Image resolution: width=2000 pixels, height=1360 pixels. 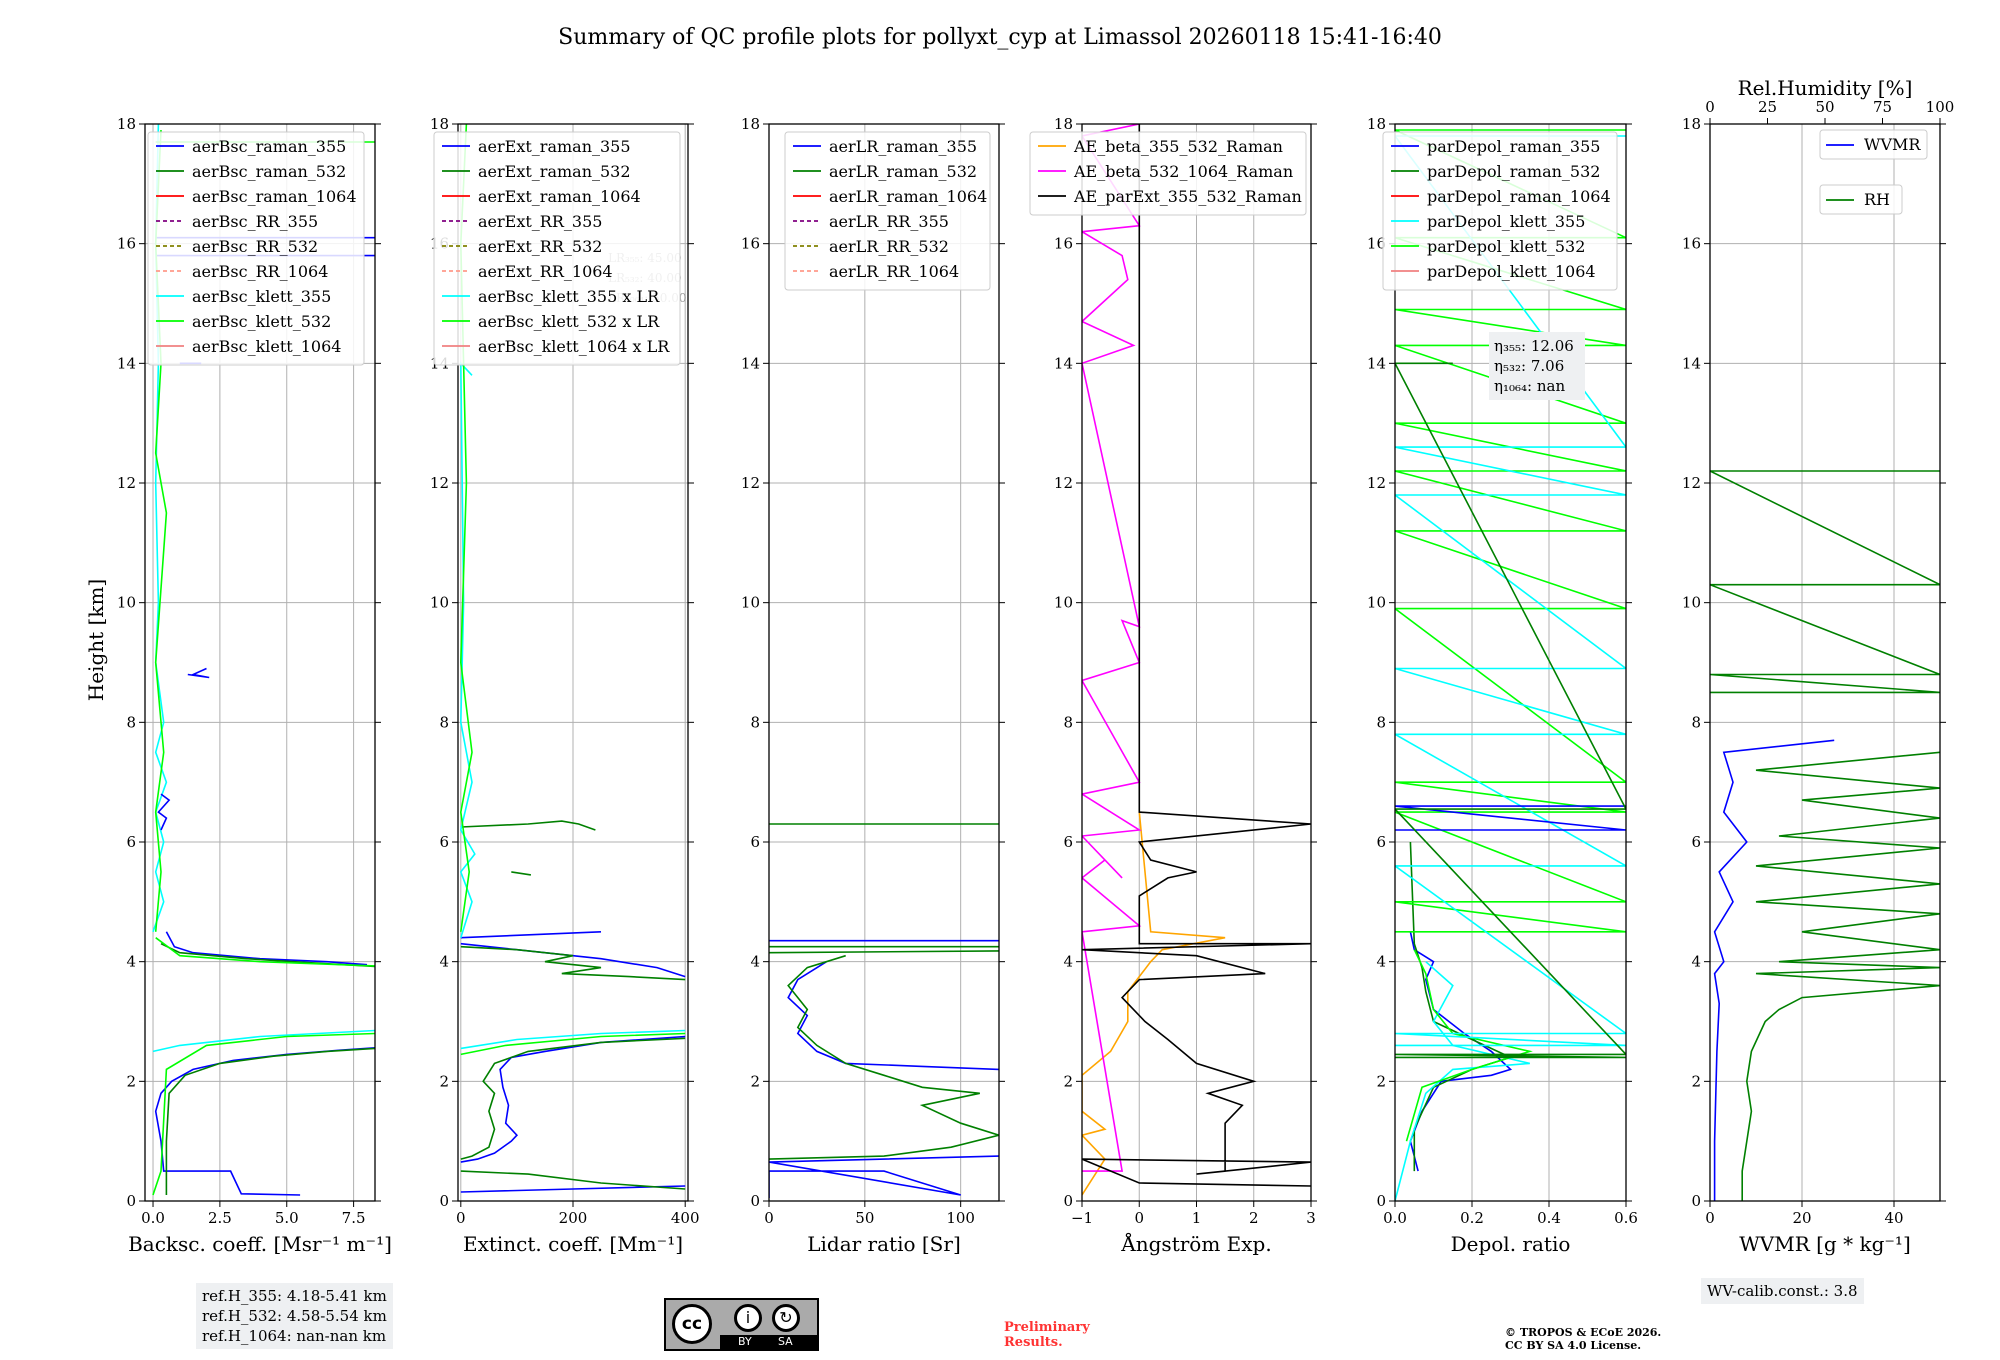 What do you see at coordinates (269, 146) in the screenshot?
I see `legend-label: aerBsc_raman_355` at bounding box center [269, 146].